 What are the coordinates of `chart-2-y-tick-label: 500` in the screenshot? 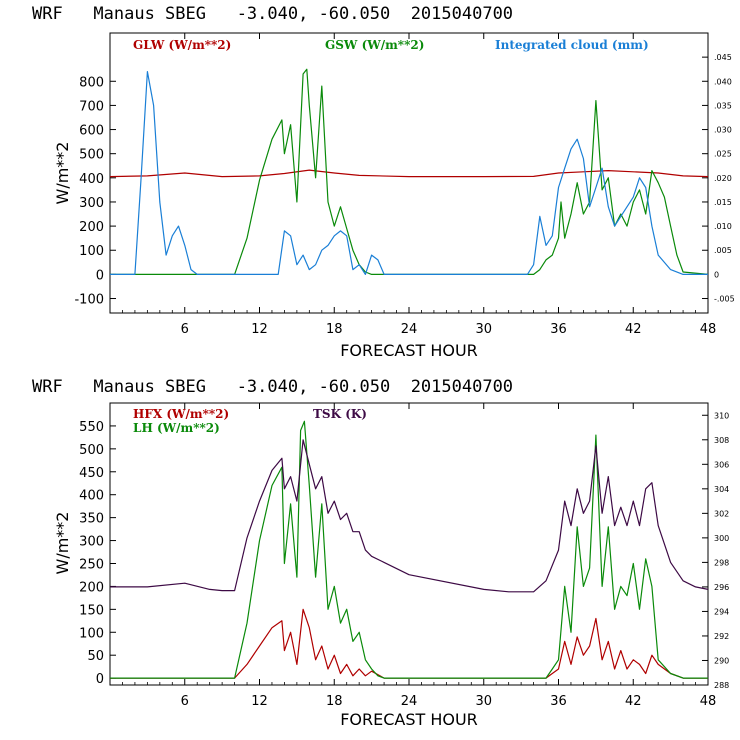 It's located at (91, 450).